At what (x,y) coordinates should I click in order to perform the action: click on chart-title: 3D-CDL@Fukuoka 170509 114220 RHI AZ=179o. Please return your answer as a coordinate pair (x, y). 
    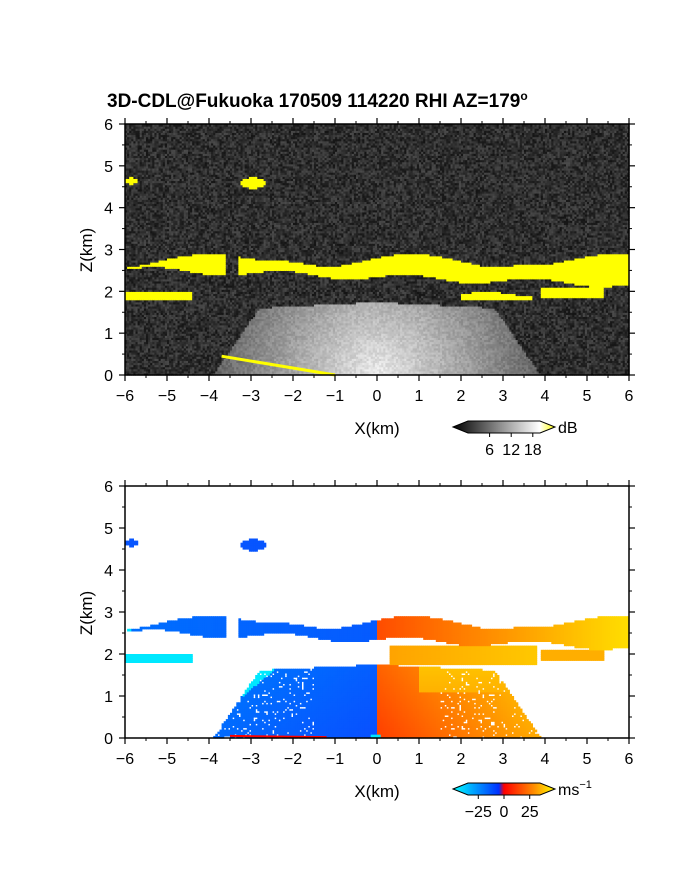
    Looking at the image, I should click on (317, 100).